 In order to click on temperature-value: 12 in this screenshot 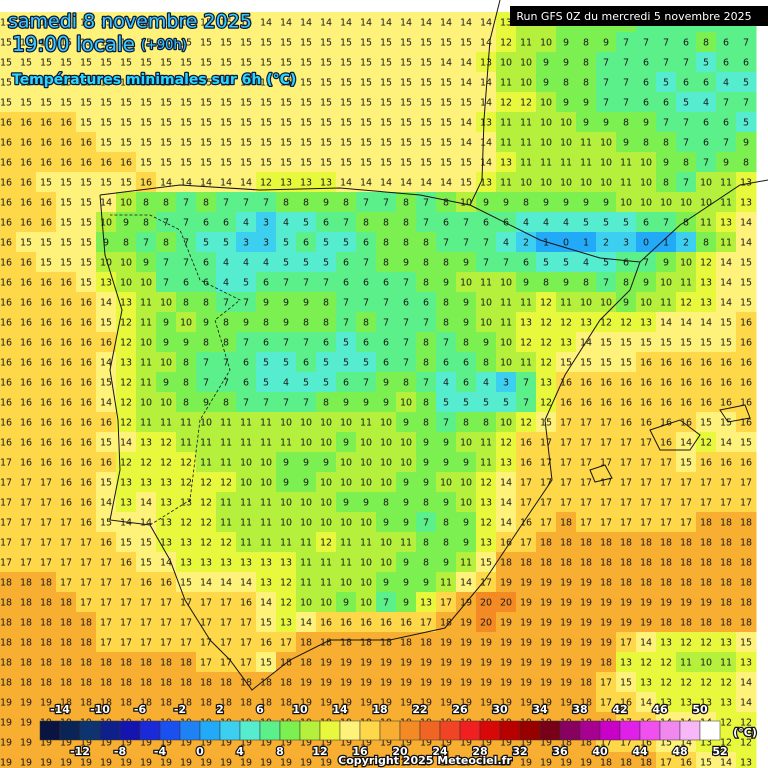, I will do `click(606, 323)`.